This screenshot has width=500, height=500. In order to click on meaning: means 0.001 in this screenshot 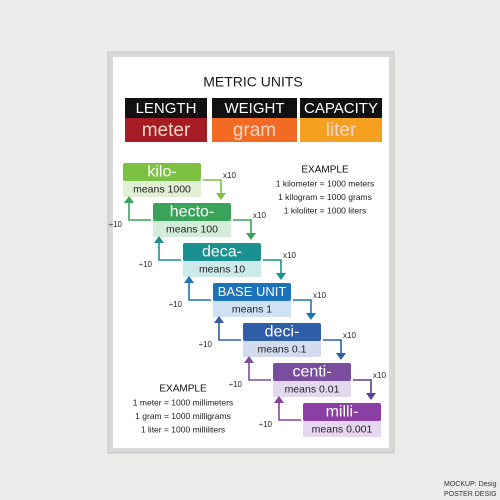, I will do `click(342, 429)`.